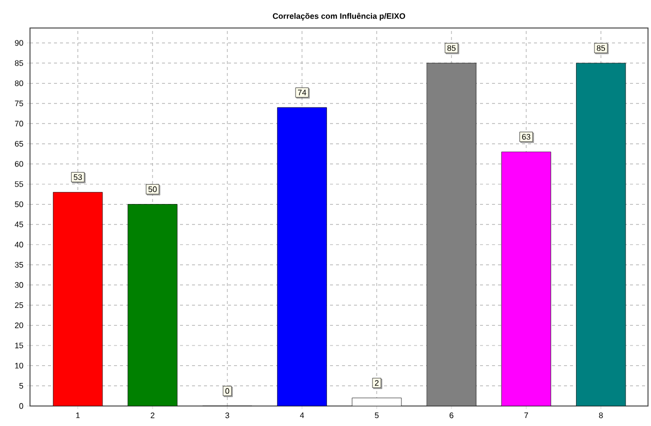  I want to click on y-tick-label: 10, so click(19, 365).